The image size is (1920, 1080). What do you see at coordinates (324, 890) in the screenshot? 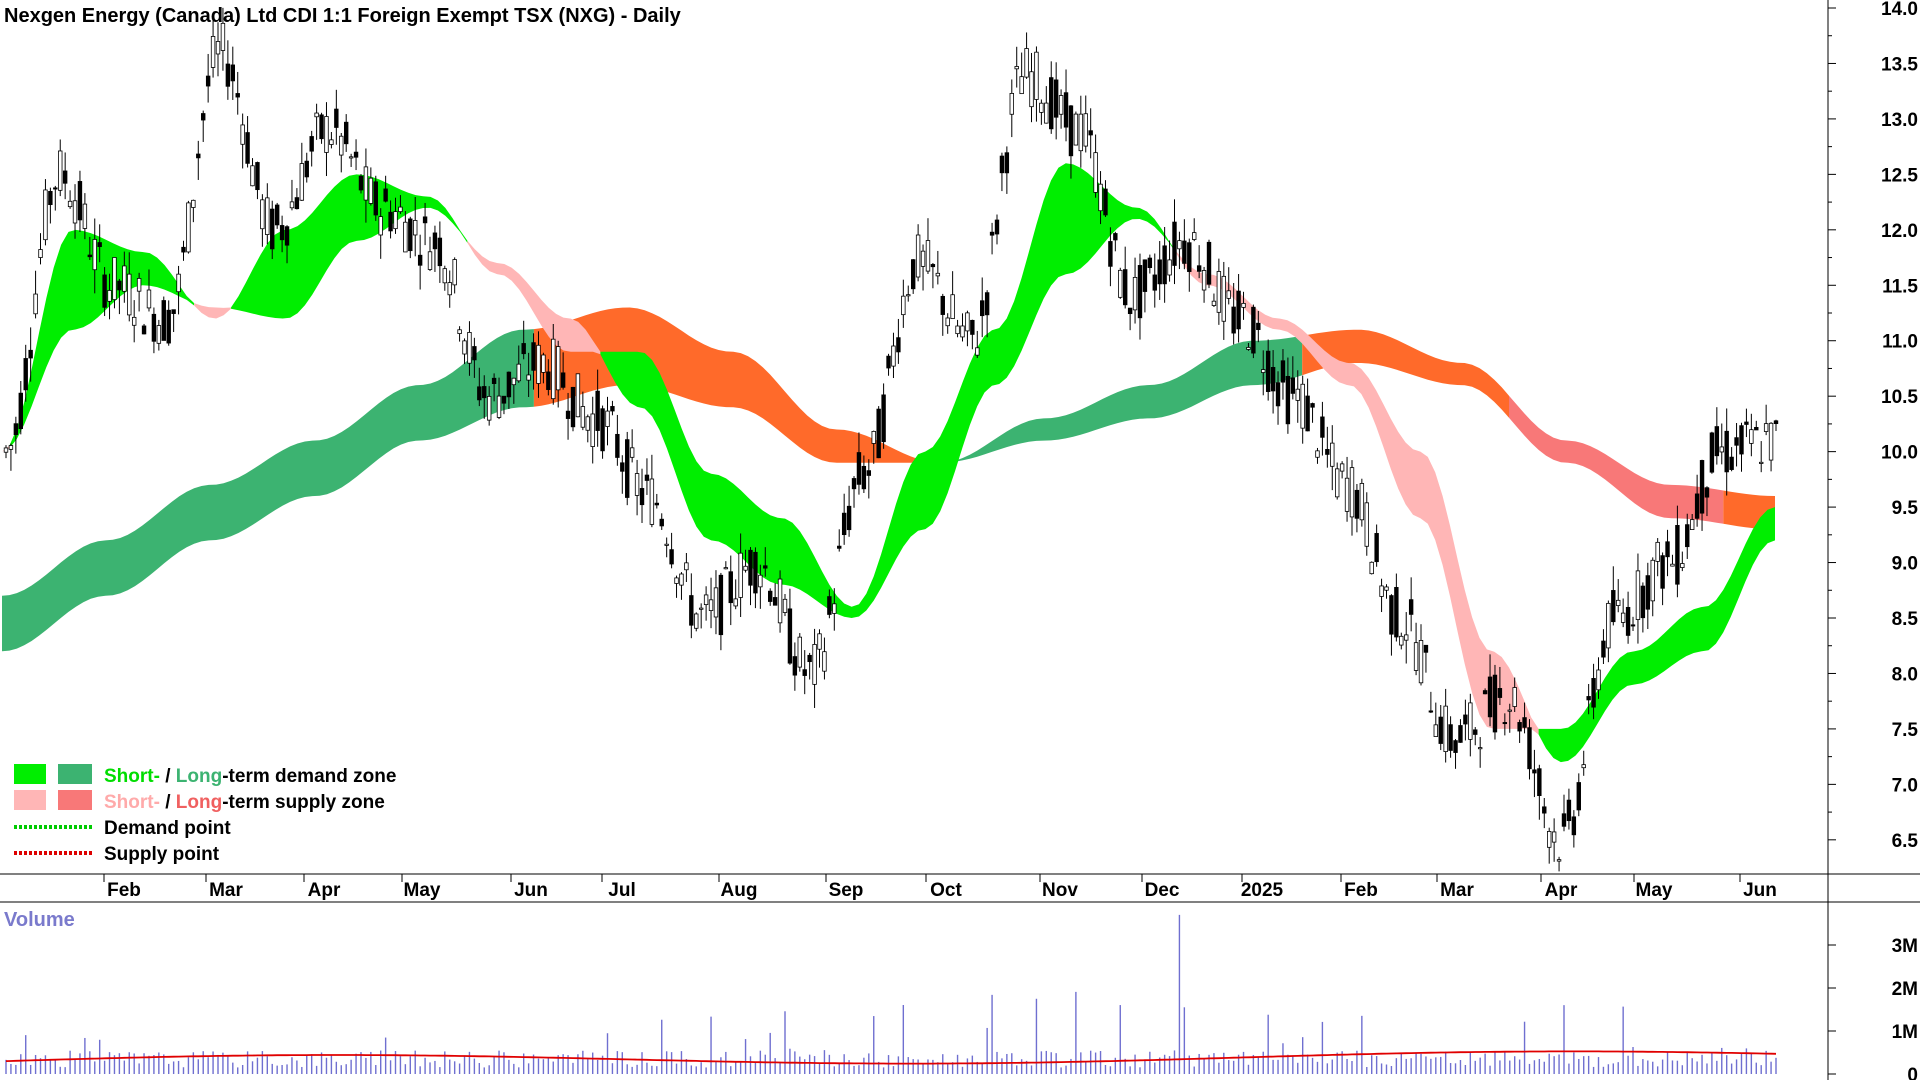
I see `x-tick-label: Apr` at bounding box center [324, 890].